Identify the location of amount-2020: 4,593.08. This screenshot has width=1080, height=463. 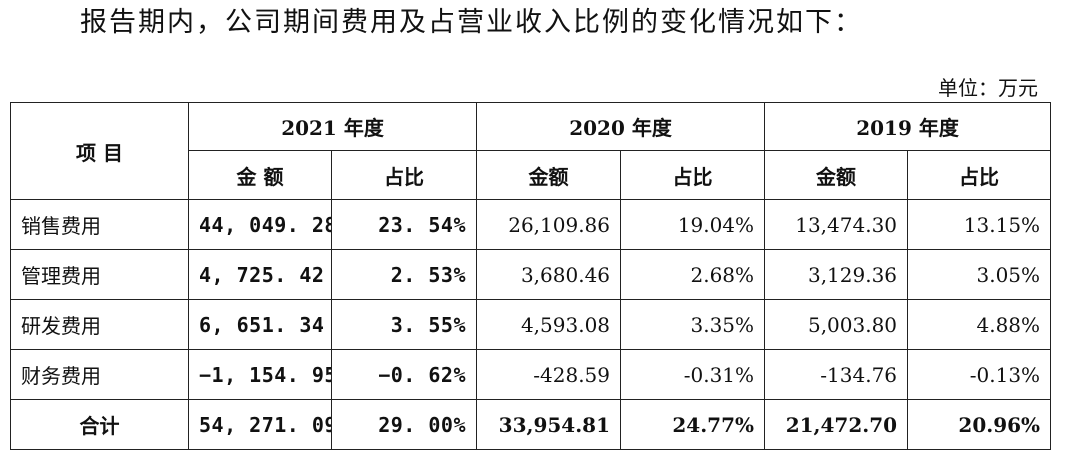
(549, 324).